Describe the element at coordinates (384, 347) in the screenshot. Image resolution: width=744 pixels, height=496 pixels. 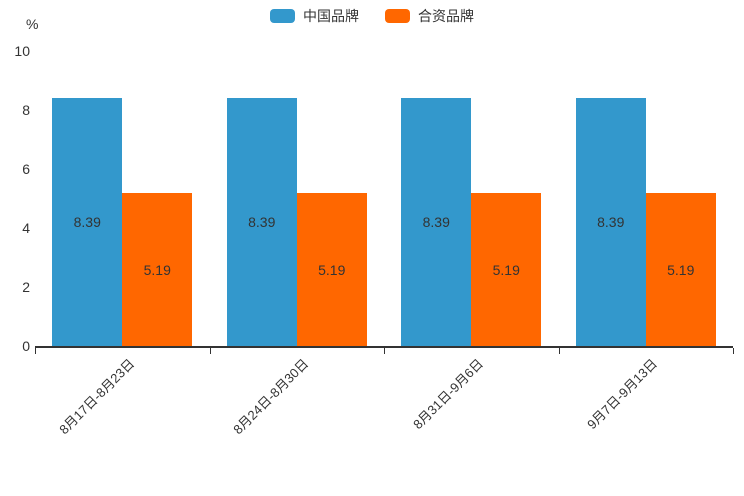
I see `x-axis-line` at that location.